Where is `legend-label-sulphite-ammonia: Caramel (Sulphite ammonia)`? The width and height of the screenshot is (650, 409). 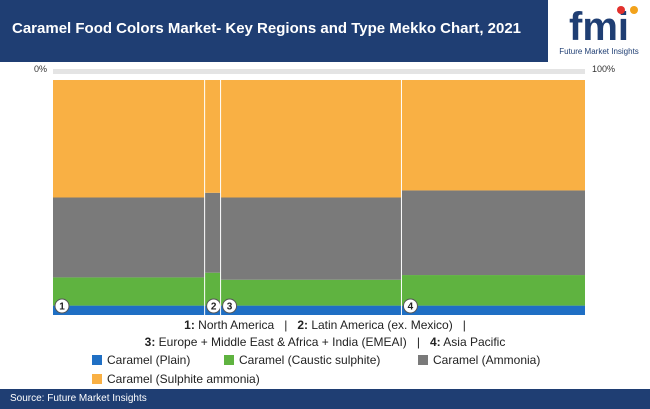
legend-label-sulphite-ammonia: Caramel (Sulphite ammonia) is located at coordinates (183, 379).